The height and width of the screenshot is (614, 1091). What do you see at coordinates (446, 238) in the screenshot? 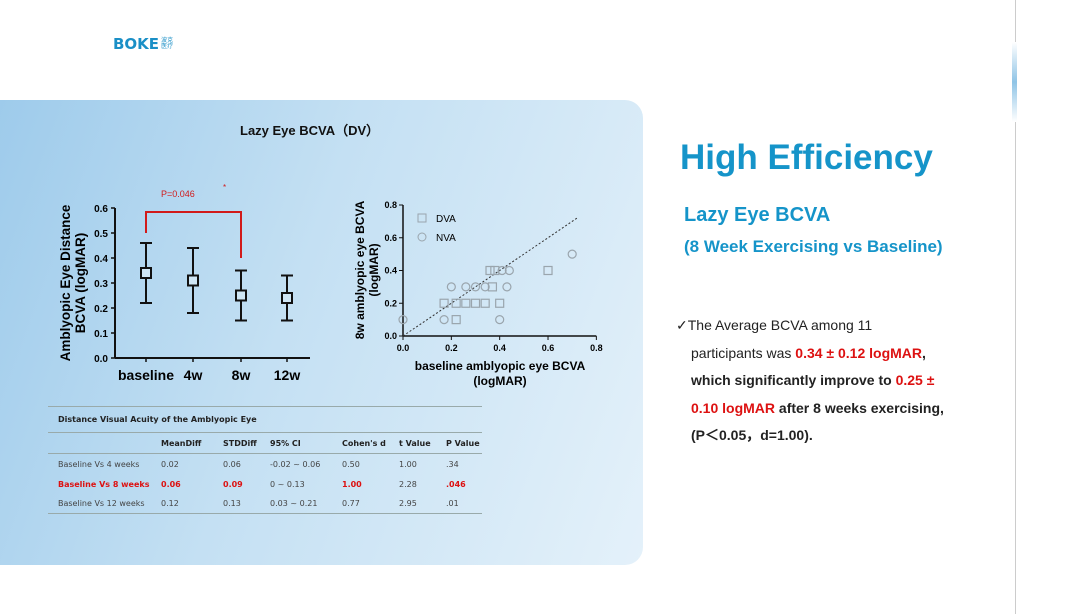
I see `legend-label: NVA` at bounding box center [446, 238].